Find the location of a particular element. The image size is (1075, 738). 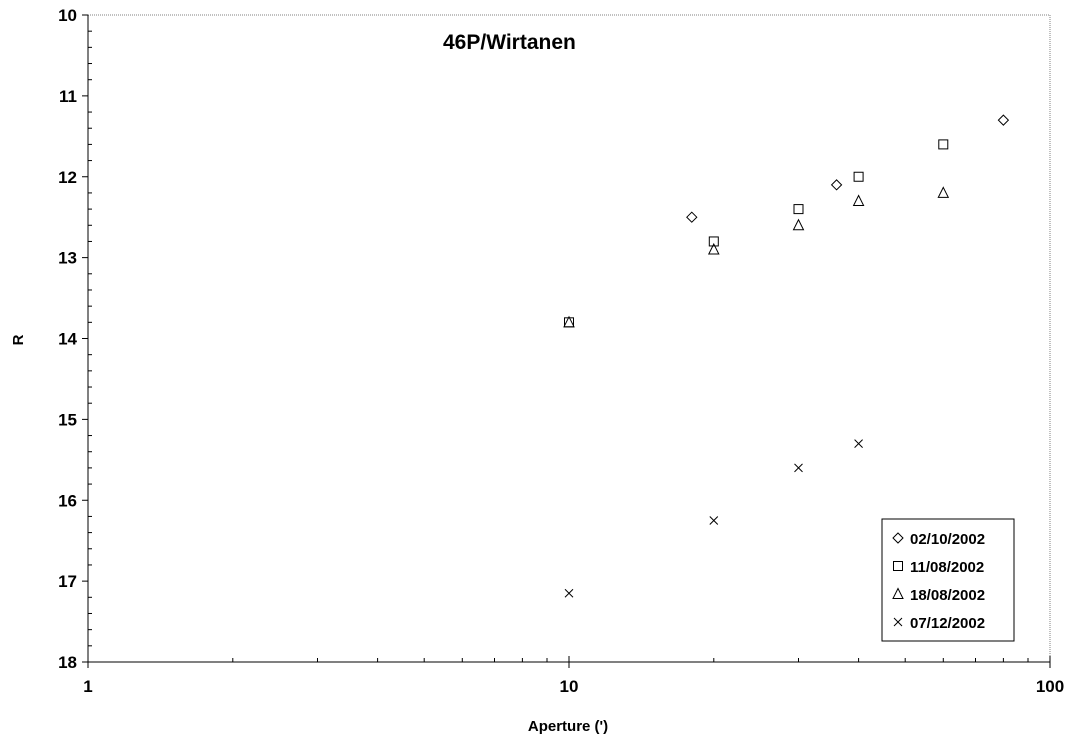

y-tick-label: 13 is located at coordinates (67, 258).